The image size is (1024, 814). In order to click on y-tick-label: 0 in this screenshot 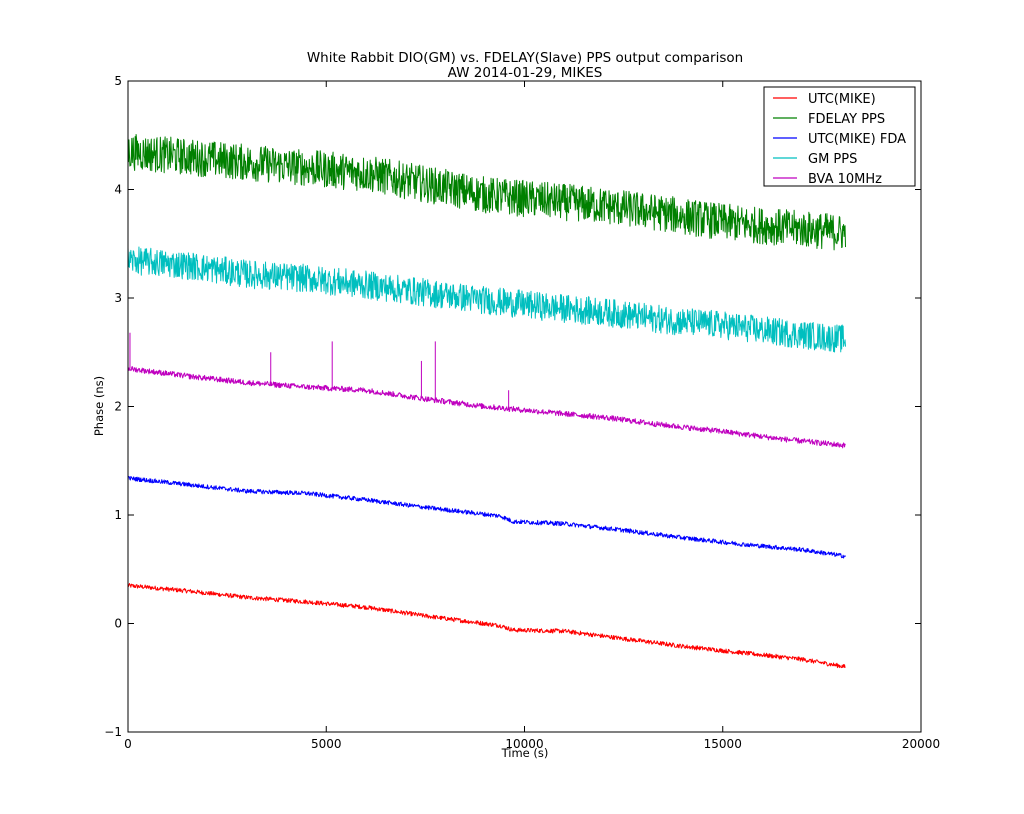, I will do `click(118, 624)`.